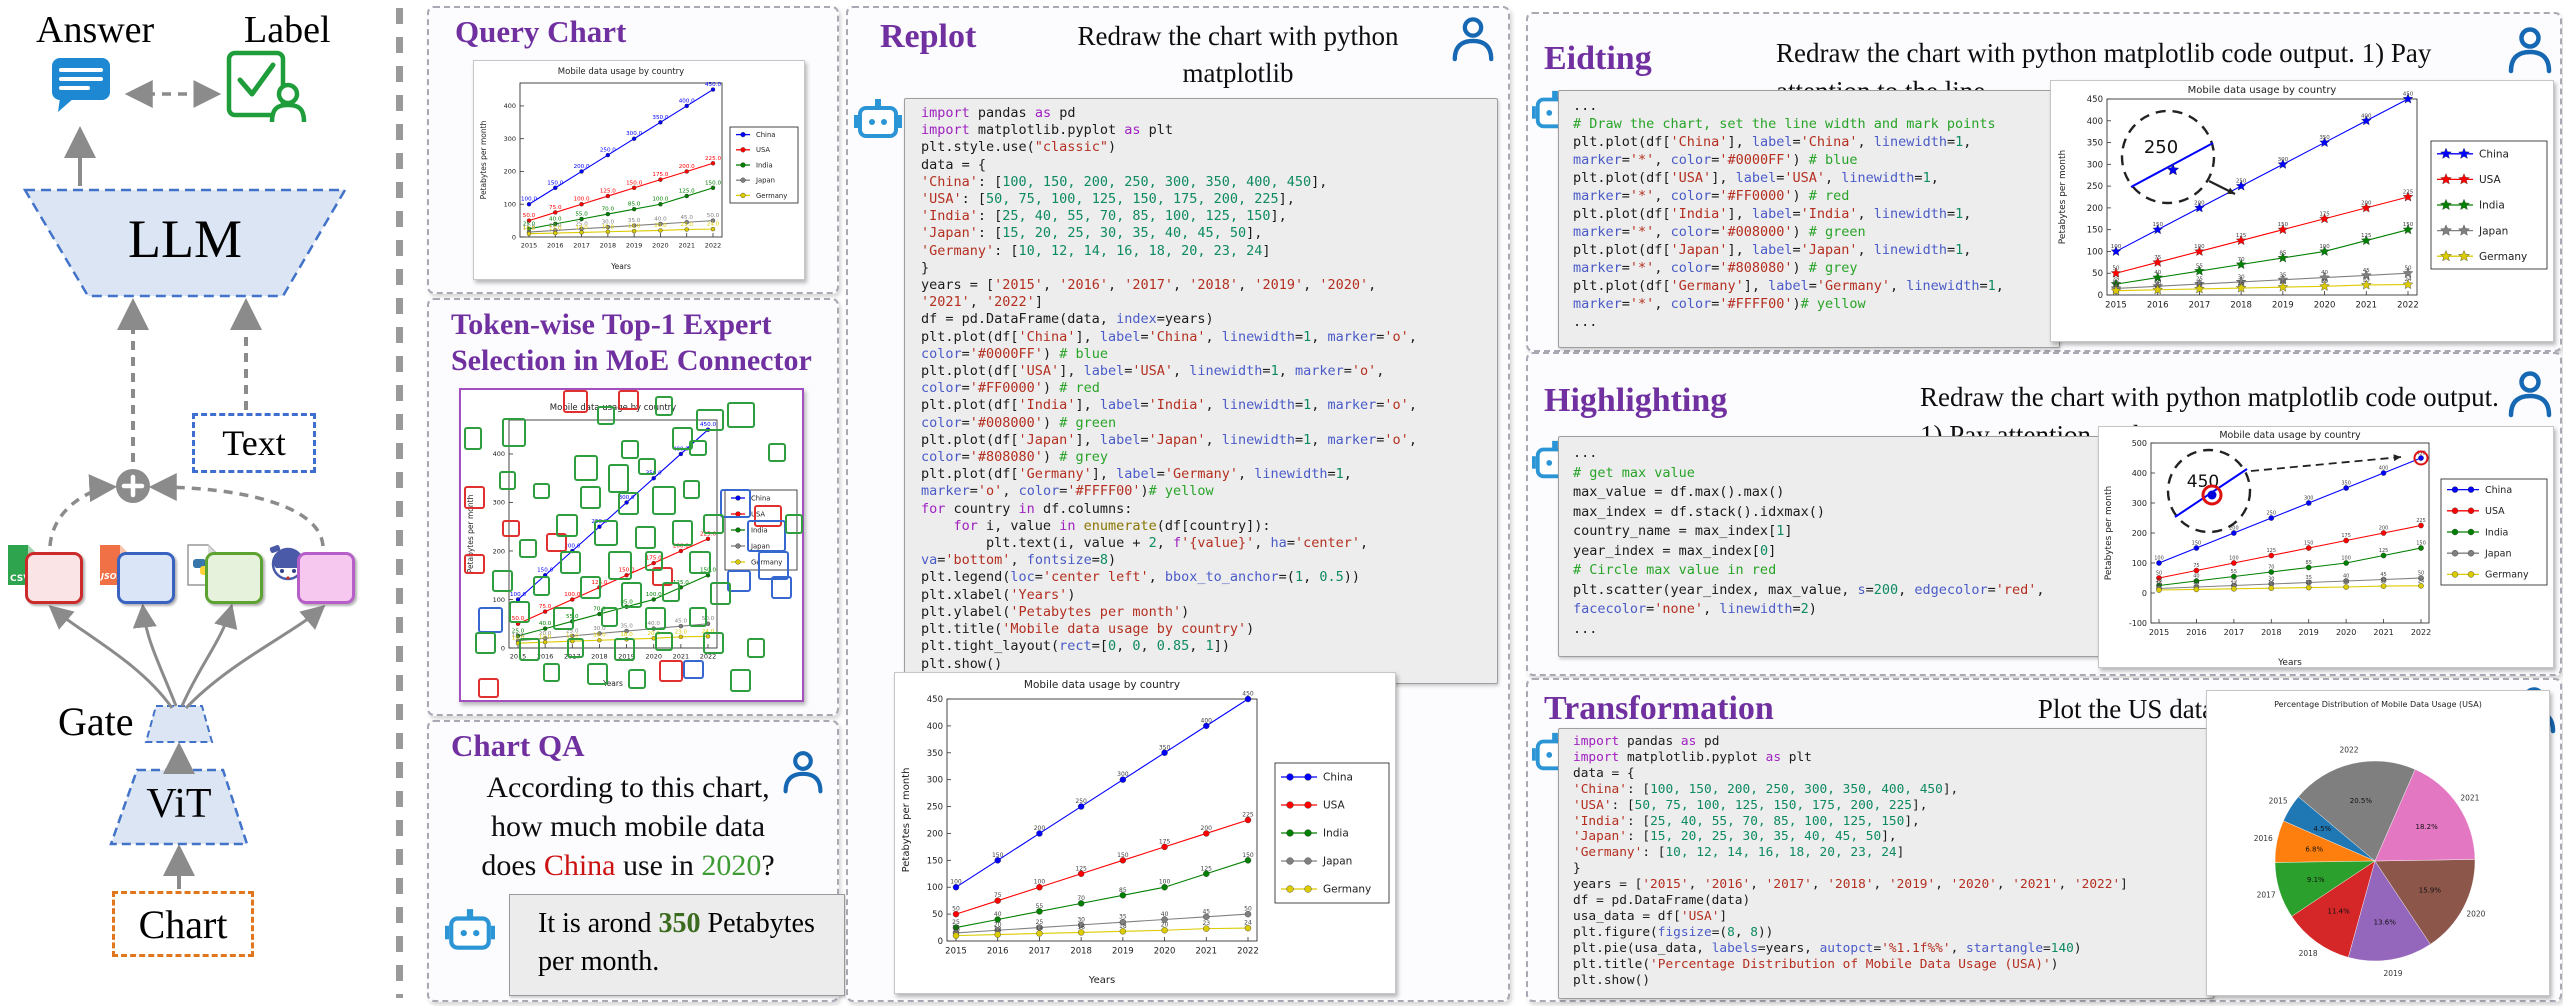 The image size is (2563, 1006). What do you see at coordinates (2421, 574) in the screenshot?
I see `svg-text: 50` at bounding box center [2421, 574].